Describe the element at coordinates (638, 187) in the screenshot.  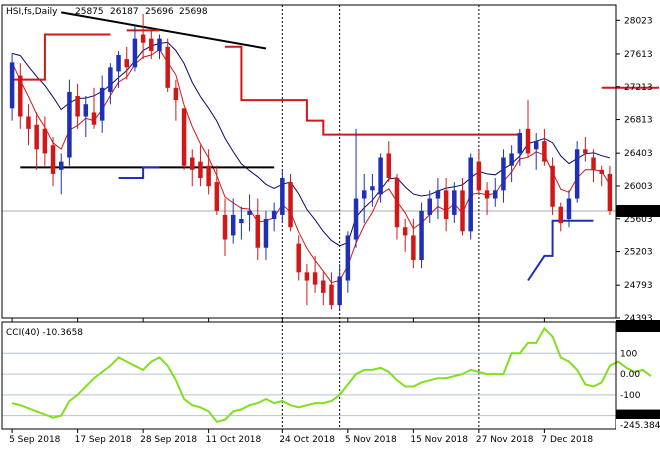
I see `y-tick-label: 26003` at that location.